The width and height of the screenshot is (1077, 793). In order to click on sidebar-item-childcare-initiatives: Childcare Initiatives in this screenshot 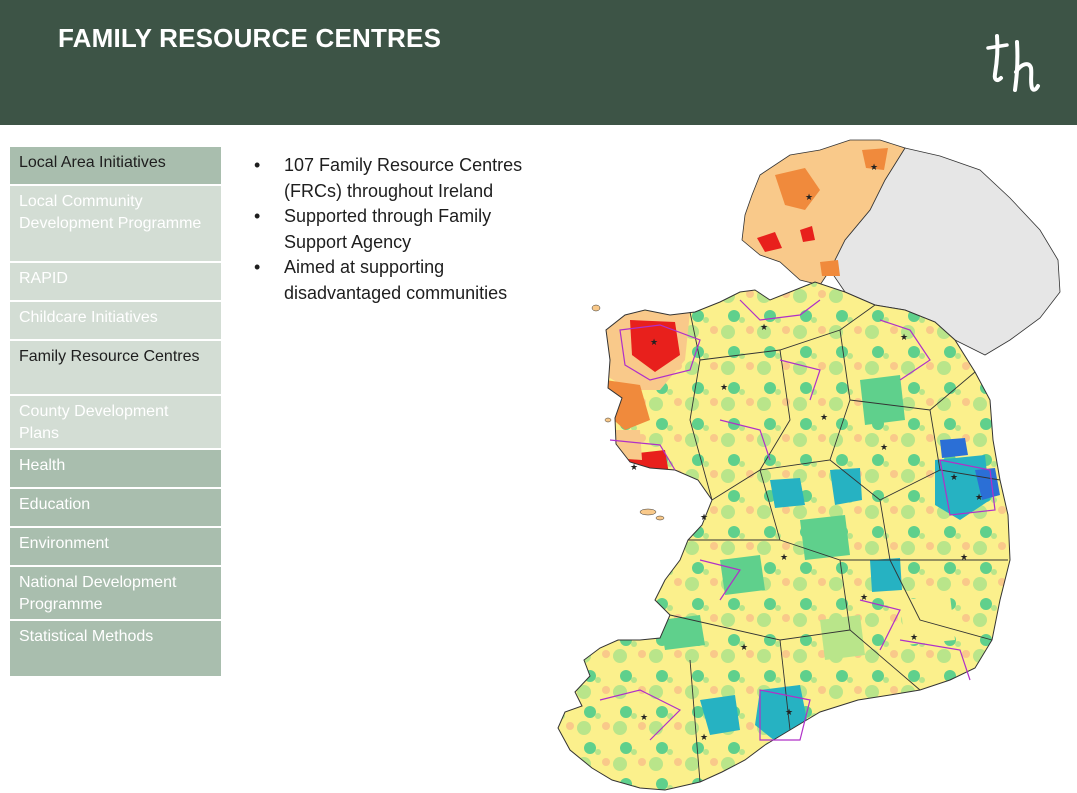, I will do `click(115, 321)`.